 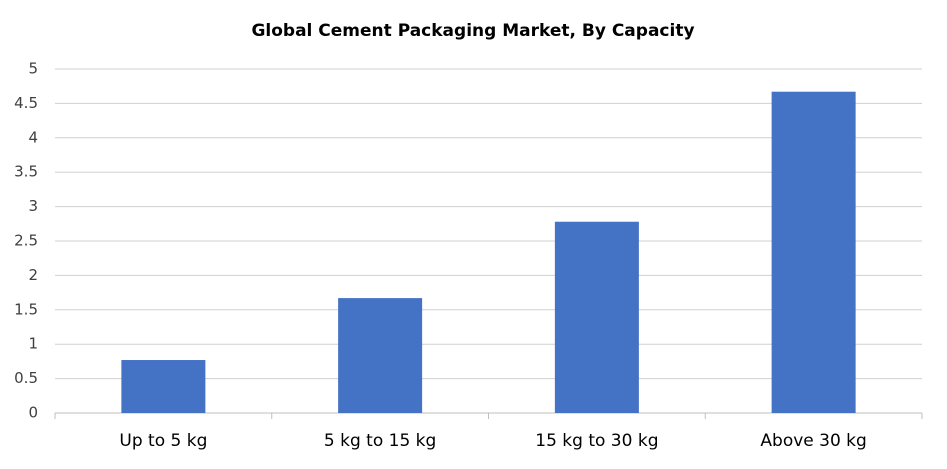 I want to click on y-tick-label: 5, so click(x=33, y=69).